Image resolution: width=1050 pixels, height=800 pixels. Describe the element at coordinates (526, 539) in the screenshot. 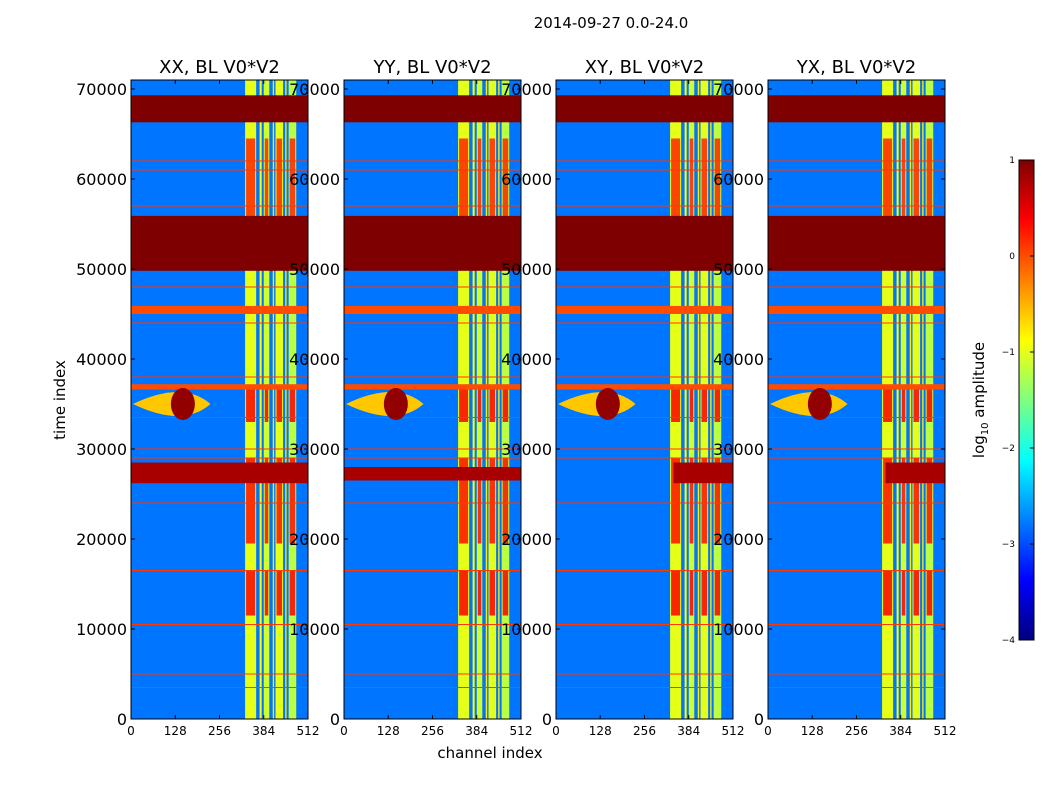

I see `y-tick-label: 20000` at that location.